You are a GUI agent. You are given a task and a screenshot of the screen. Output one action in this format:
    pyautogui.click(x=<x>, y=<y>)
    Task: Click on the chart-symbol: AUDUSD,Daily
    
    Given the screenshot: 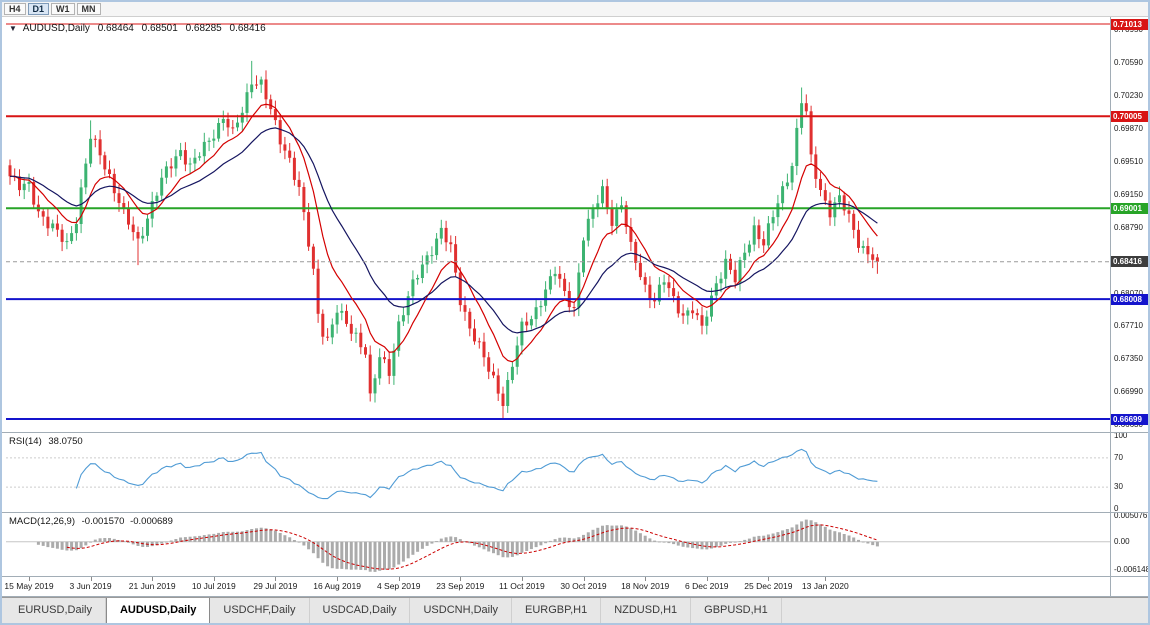 What is the action you would take?
    pyautogui.click(x=56, y=28)
    